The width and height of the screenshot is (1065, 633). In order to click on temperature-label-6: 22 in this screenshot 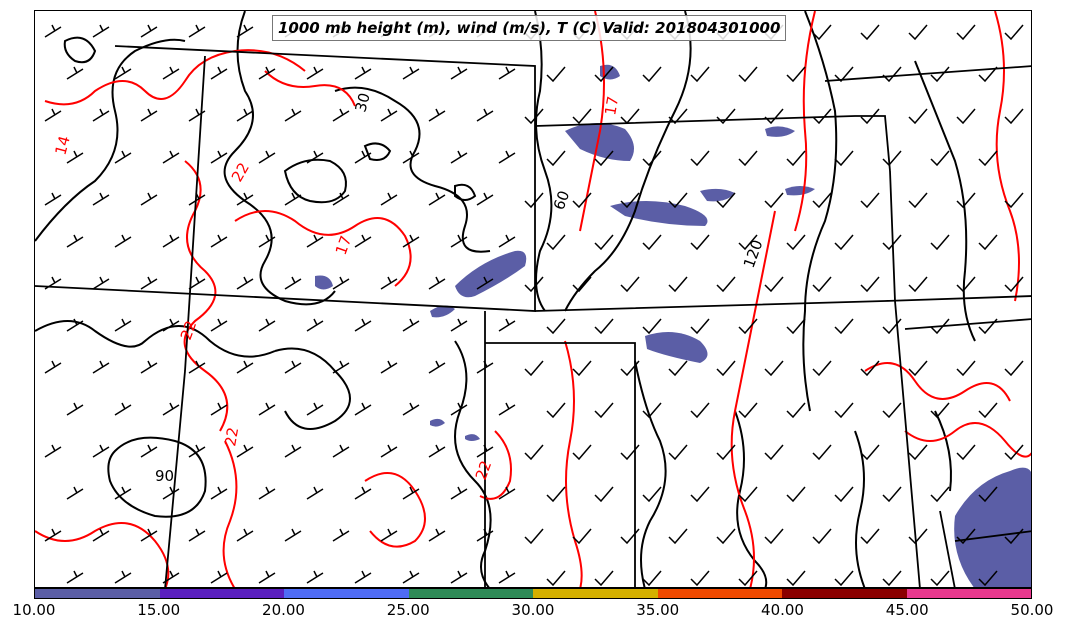, I will do `click(231, 437)`.